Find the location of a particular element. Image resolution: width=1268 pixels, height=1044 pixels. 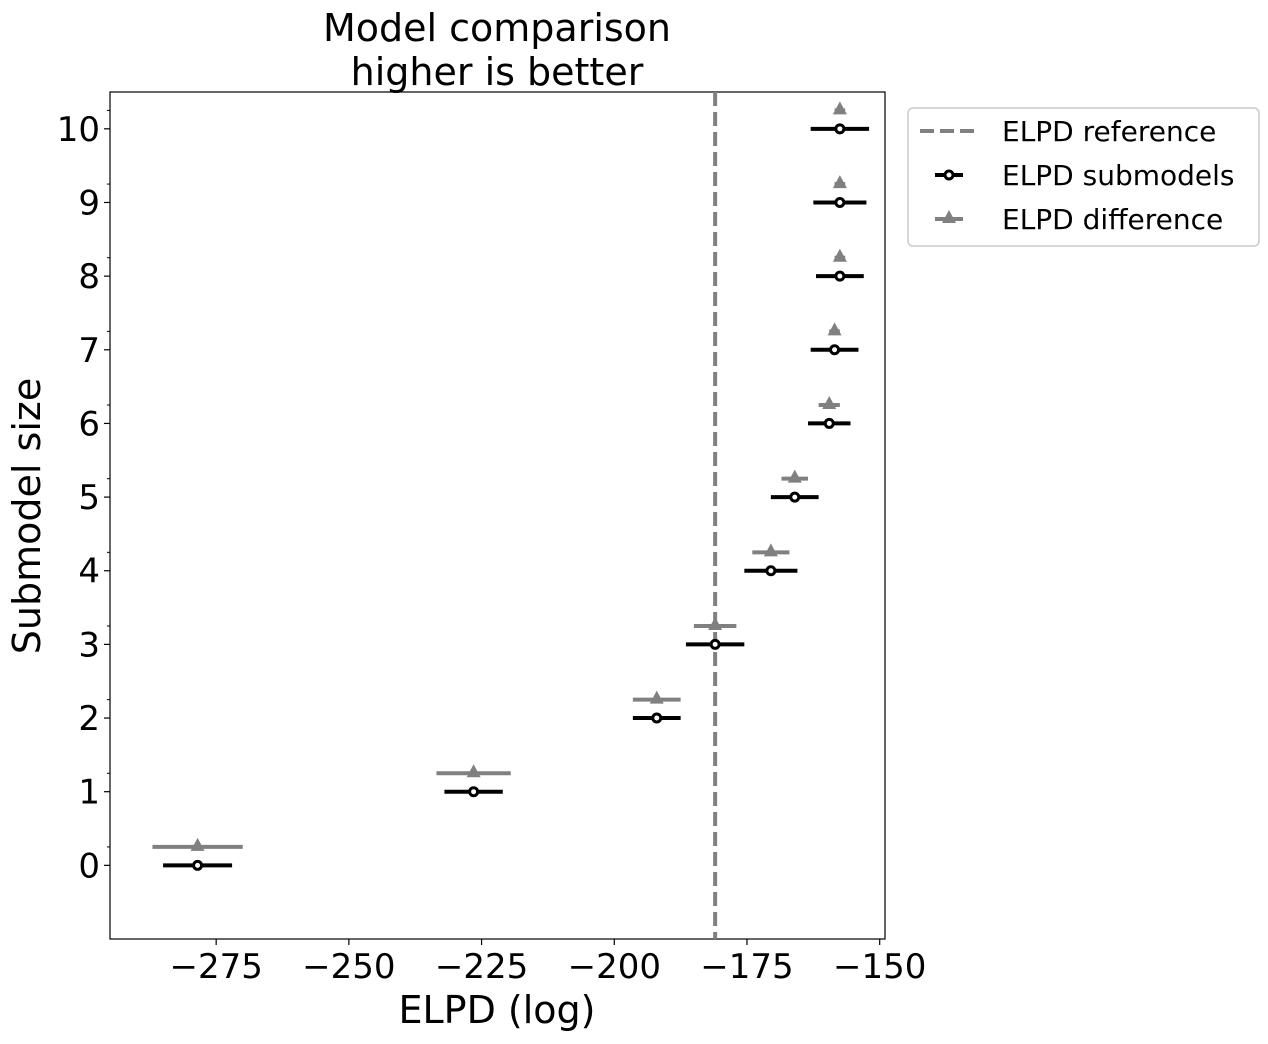

x-tick-label: −175 is located at coordinates (746, 967).